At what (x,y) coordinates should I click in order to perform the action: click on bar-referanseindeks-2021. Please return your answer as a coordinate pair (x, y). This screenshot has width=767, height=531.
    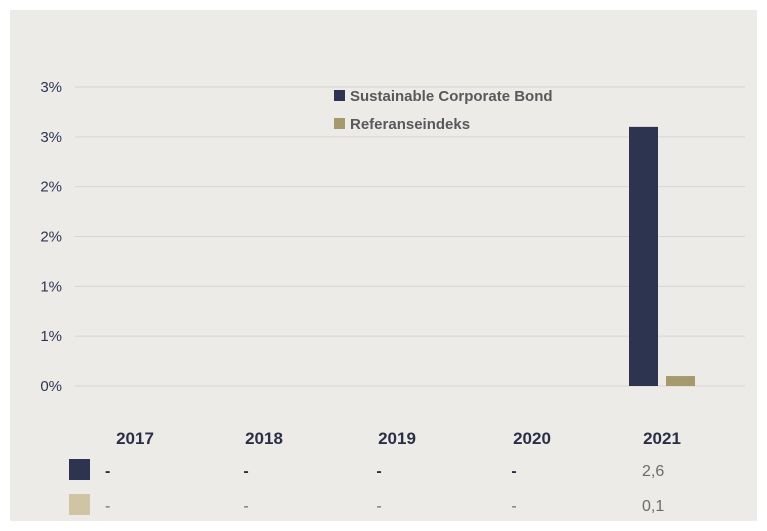
    Looking at the image, I should click on (680, 381).